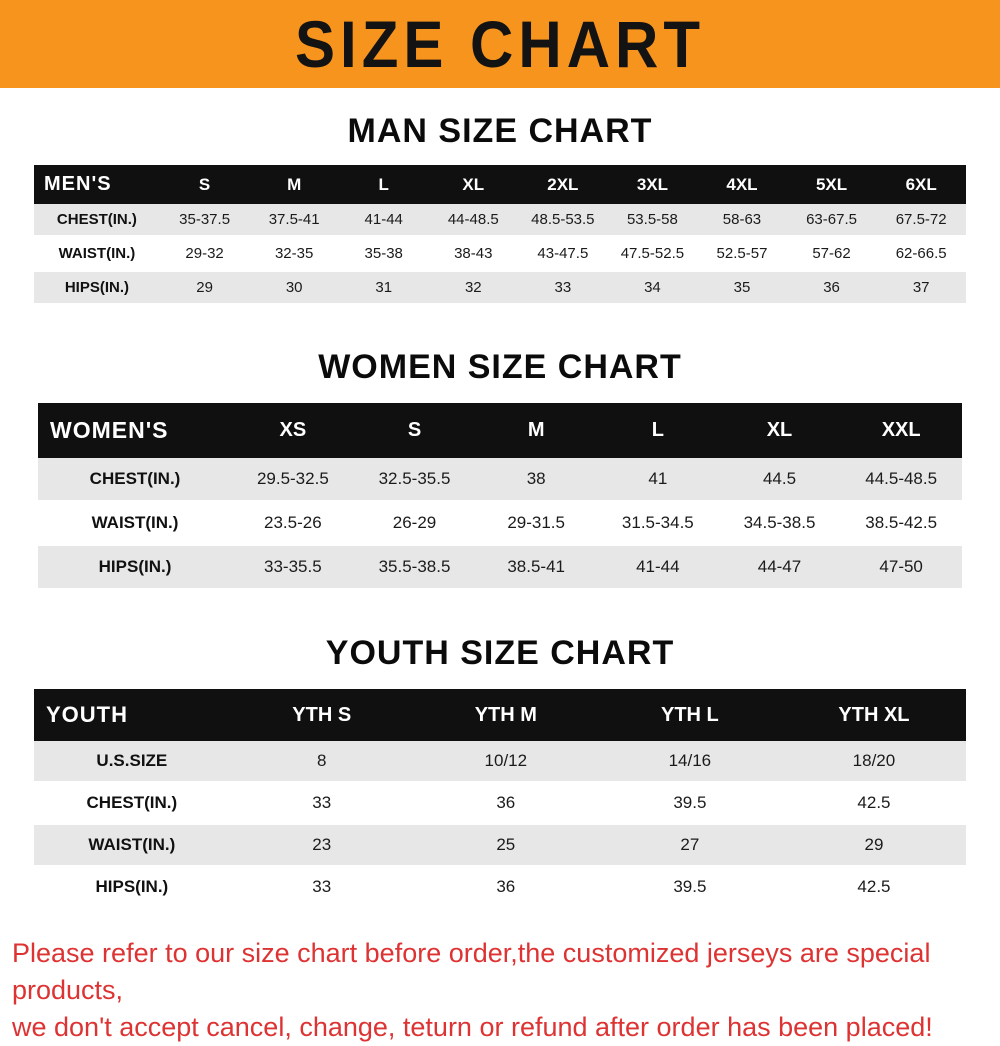  Describe the element at coordinates (97, 184) in the screenshot. I see `table-title-cell: MEN'S` at that location.